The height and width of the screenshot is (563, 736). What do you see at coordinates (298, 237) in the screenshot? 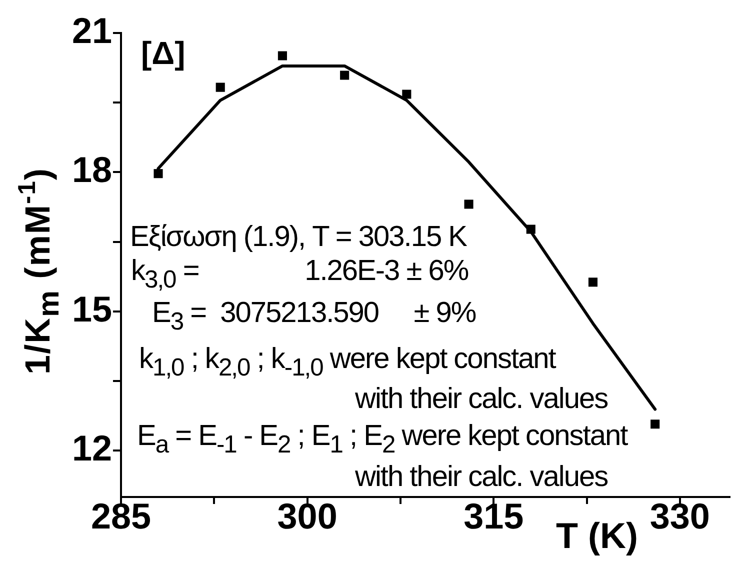
I see `annotation: Εξίσωση (1.9), T = 303.15 K` at bounding box center [298, 237].